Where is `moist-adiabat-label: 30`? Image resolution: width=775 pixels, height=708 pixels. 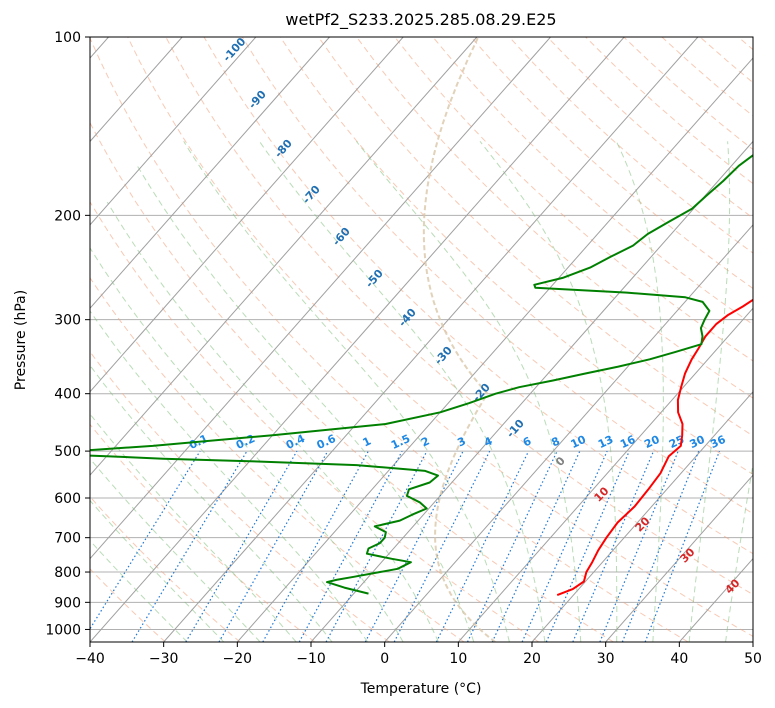
moist-adiabat-label: 30 is located at coordinates (688, 555).